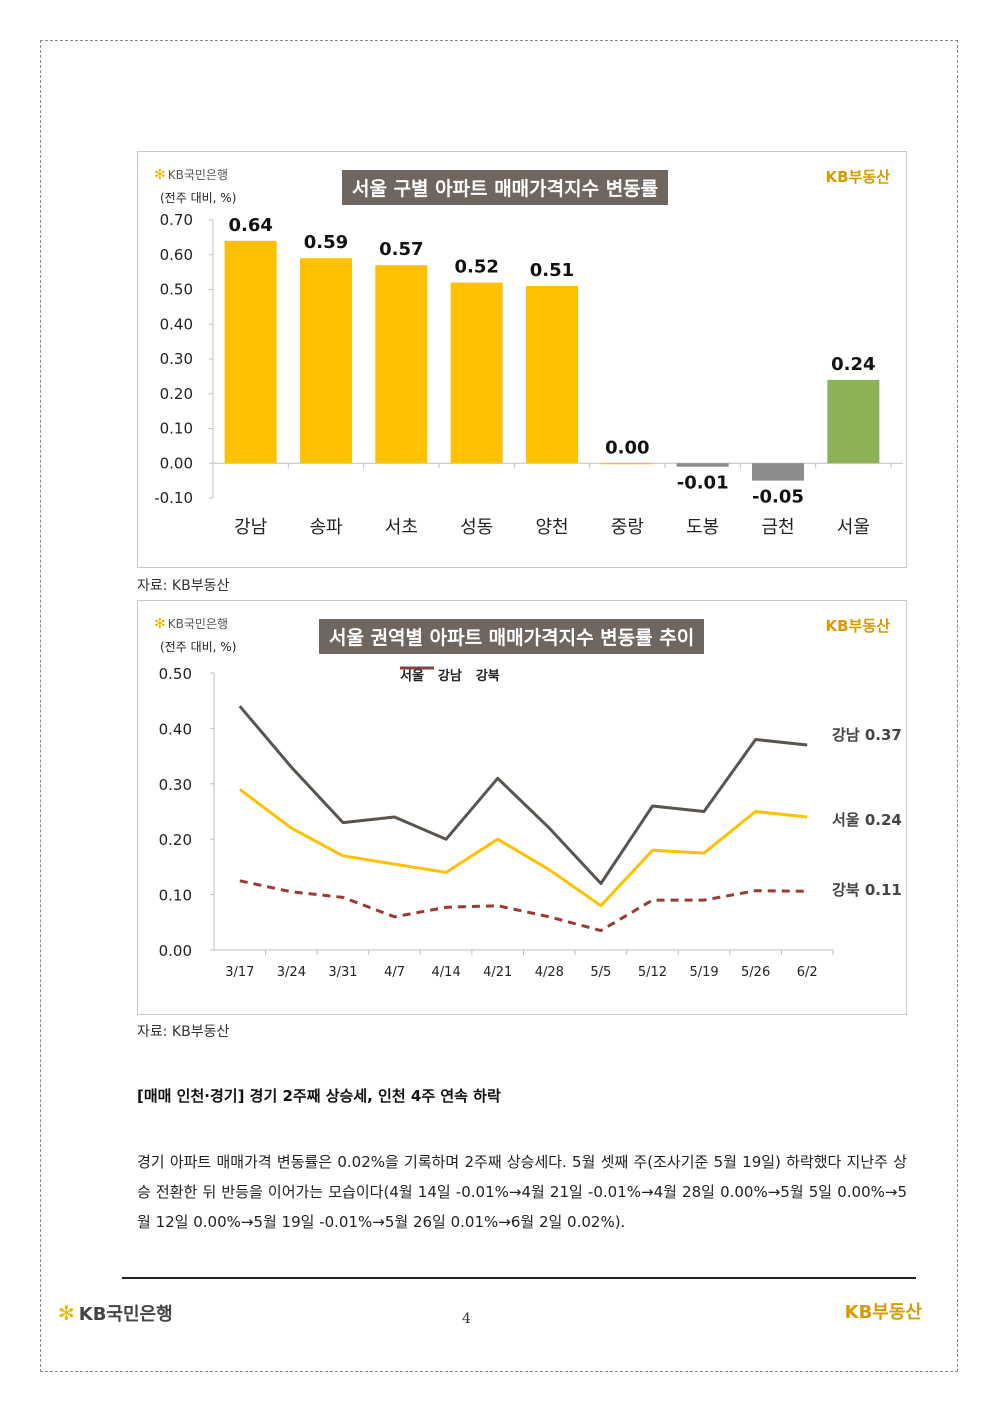 The image size is (1000, 1414). Describe the element at coordinates (401, 249) in the screenshot. I see `bar-value-label: 0.57` at that location.